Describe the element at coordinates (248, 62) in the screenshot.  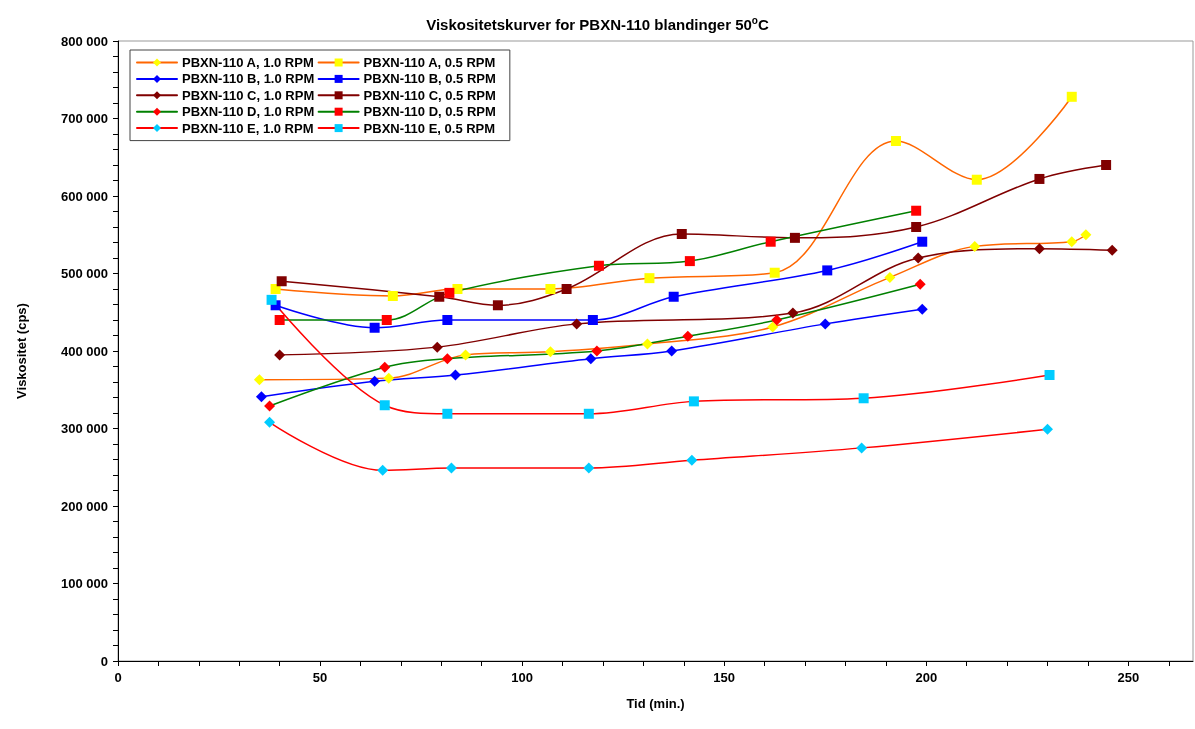
I see `legend-label: PBXN-110 A, 1.0 RPM` at that location.